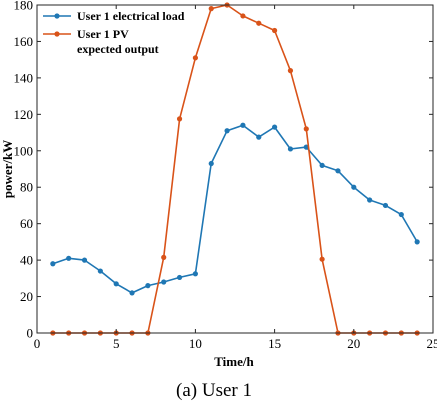 Image resolution: width=437 pixels, height=405 pixels. Describe the element at coordinates (274, 343) in the screenshot. I see `x-tick-label: 15` at that location.